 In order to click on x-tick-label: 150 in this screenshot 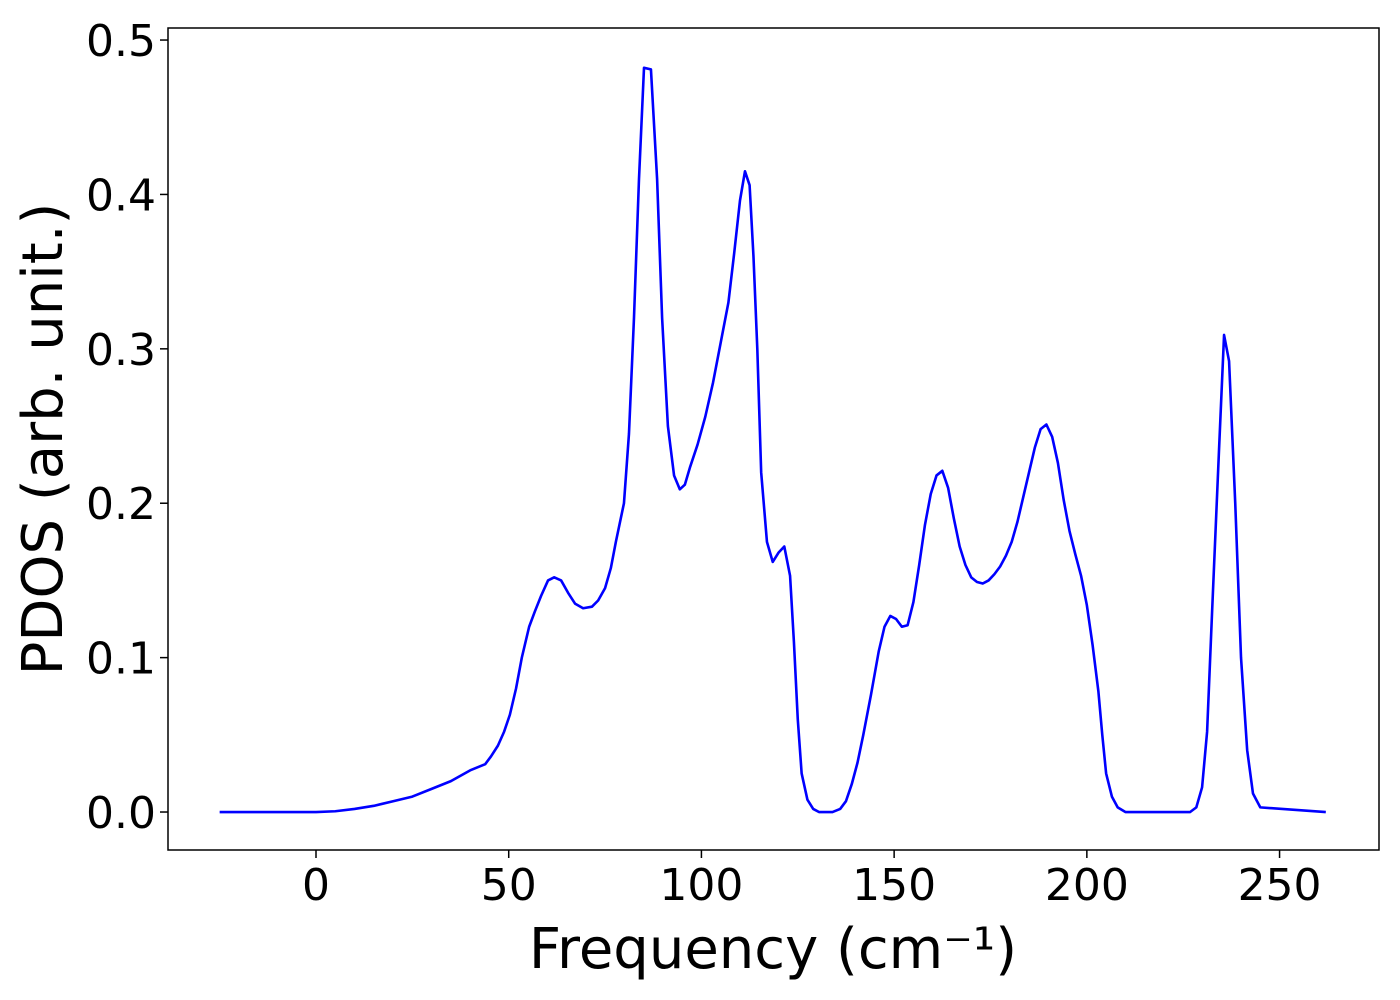, I will do `click(894, 885)`.